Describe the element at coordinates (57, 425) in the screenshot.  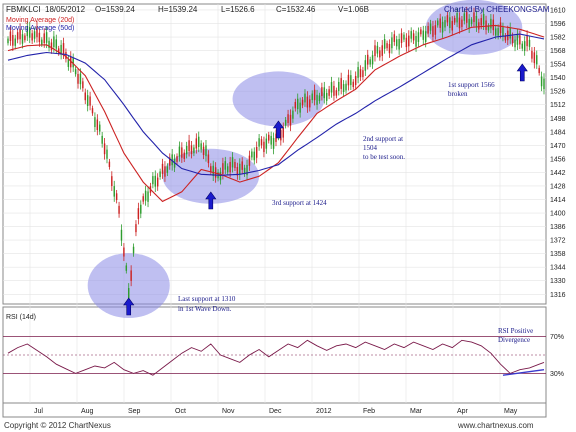
I see `copyright-label: Copyright © 2012 ChartNexus` at that location.